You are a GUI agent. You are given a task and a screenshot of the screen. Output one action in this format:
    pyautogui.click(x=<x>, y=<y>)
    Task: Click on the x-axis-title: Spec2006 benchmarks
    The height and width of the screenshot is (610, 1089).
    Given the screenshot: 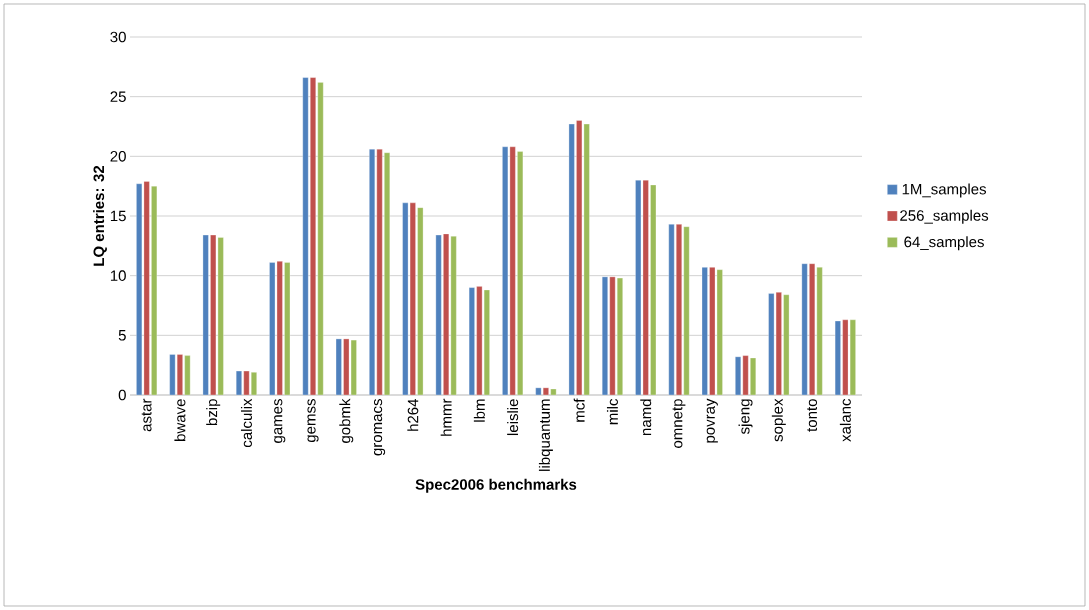 What is the action you would take?
    pyautogui.click(x=496, y=485)
    